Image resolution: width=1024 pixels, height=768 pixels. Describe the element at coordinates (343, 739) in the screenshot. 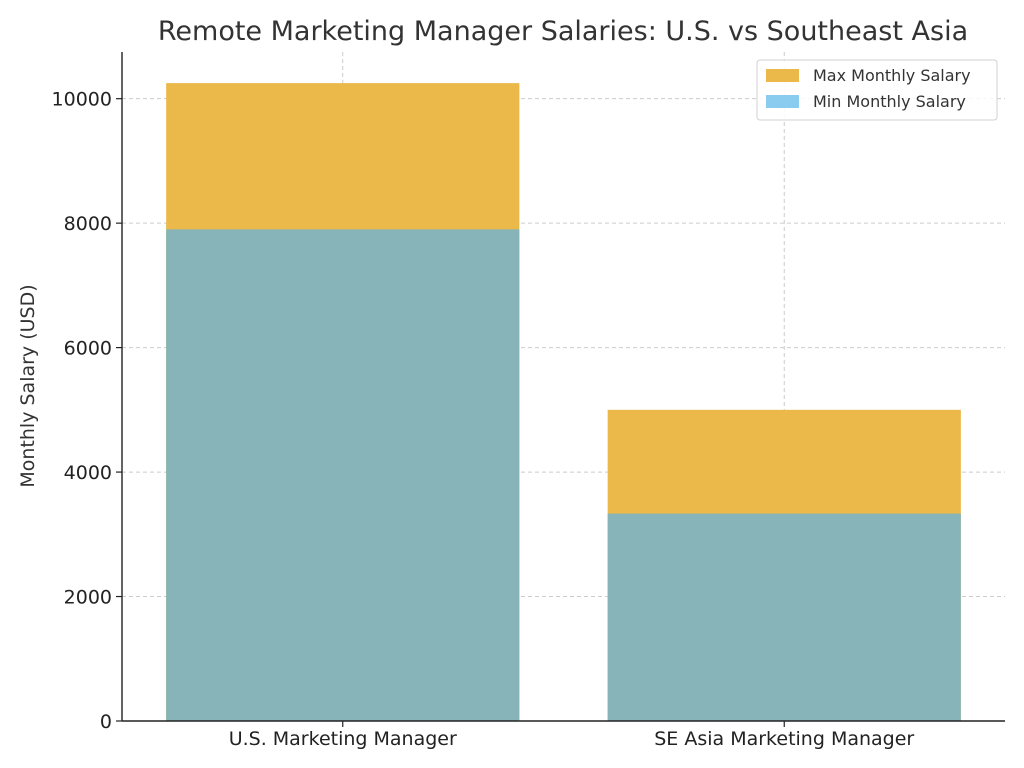

I see `x-tick-label-0: U.S. Marketing Manager` at that location.